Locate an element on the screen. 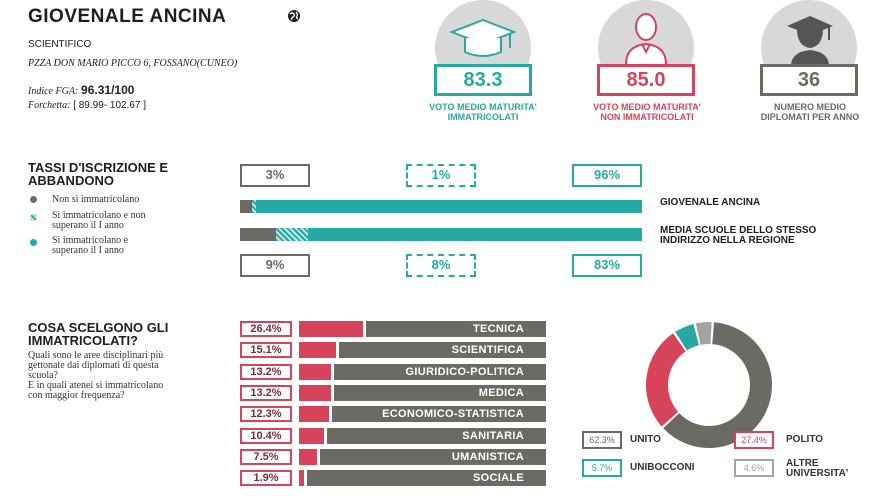  title-line: COSA SCELGONO GLI is located at coordinates (98, 327).